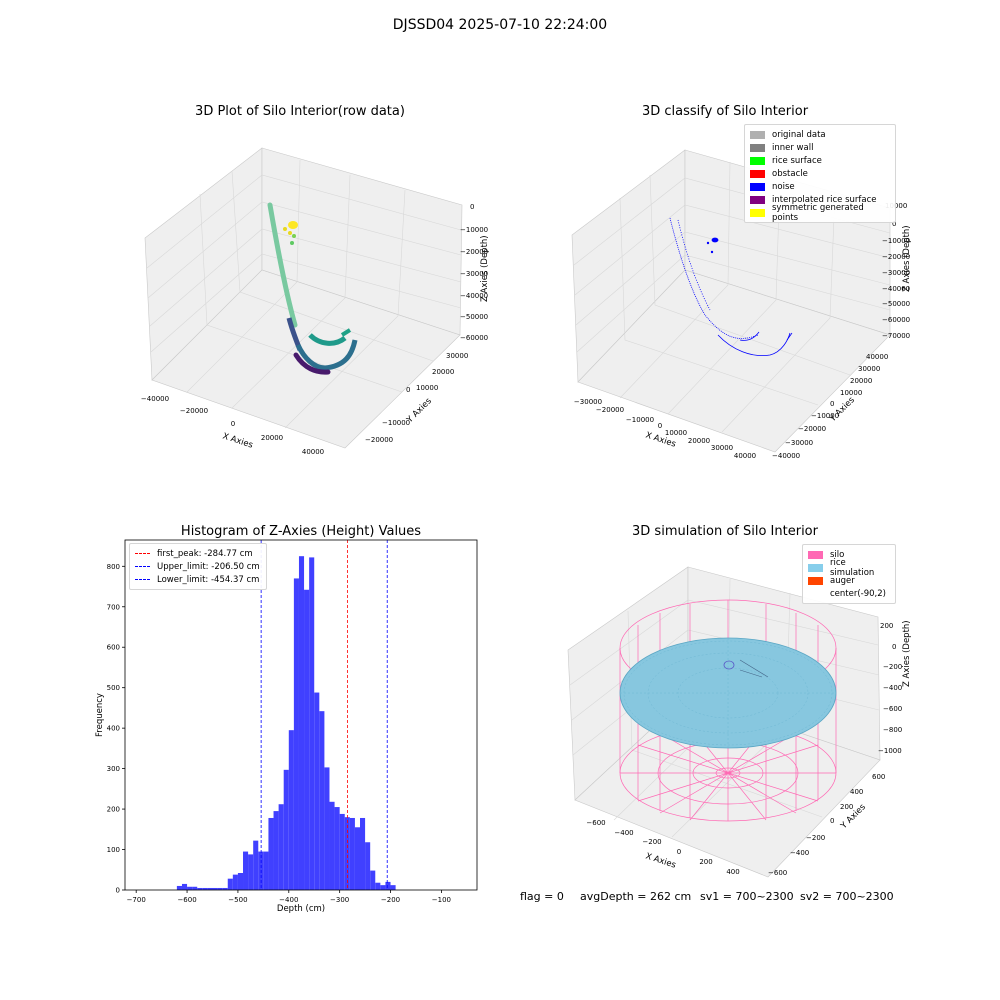 This screenshot has width=1000, height=1000. What do you see at coordinates (542, 896) in the screenshot?
I see `flag-text: flag = 0` at bounding box center [542, 896].